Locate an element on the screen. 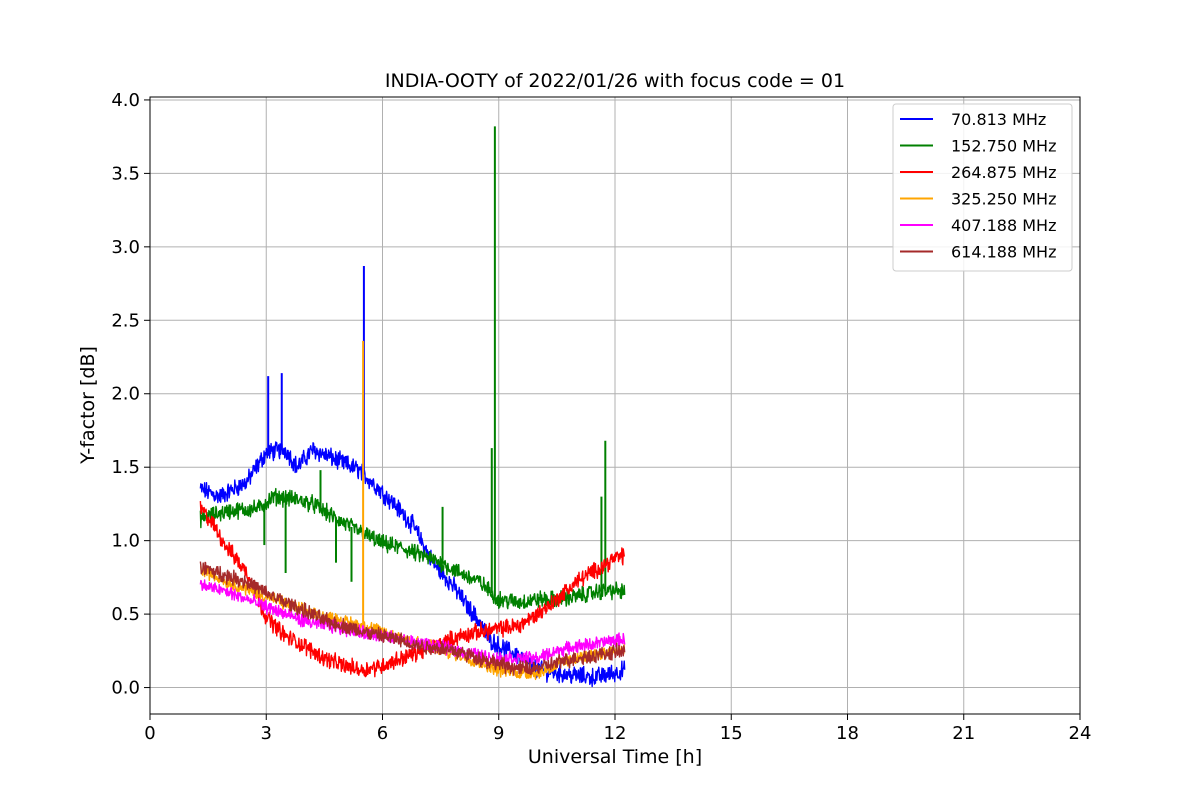 This screenshot has width=1200, height=800. legend-box is located at coordinates (982, 187).